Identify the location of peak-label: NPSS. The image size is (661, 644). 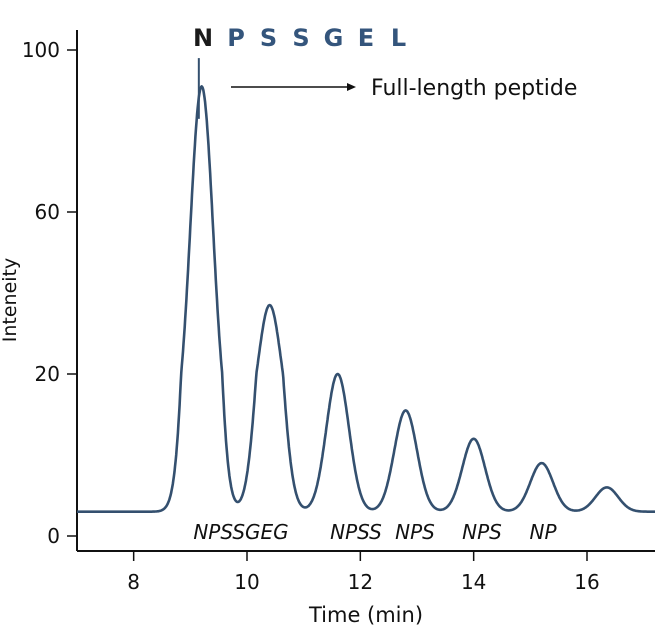
(356, 532).